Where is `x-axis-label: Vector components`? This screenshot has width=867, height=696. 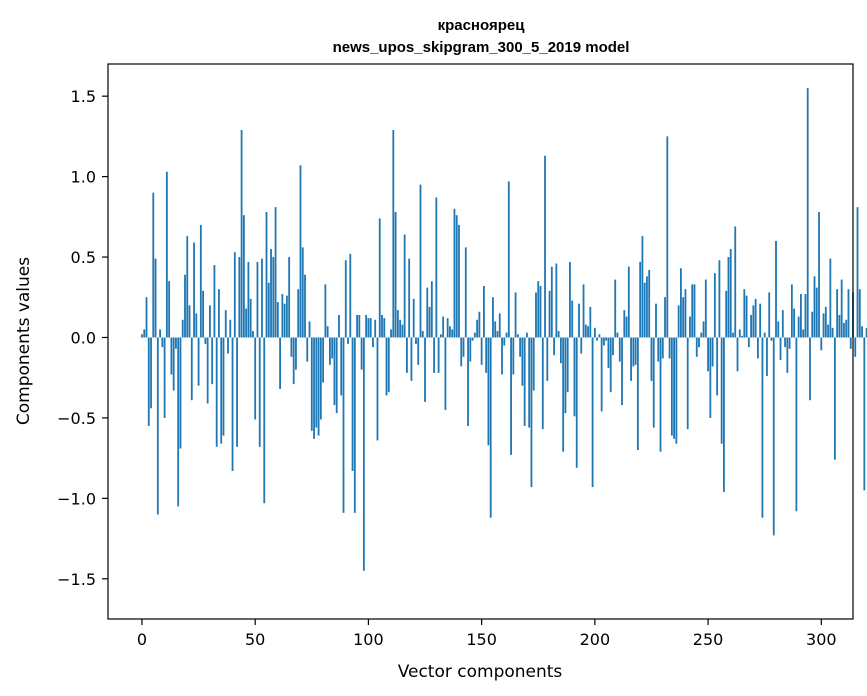 x-axis-label: Vector components is located at coordinates (480, 672).